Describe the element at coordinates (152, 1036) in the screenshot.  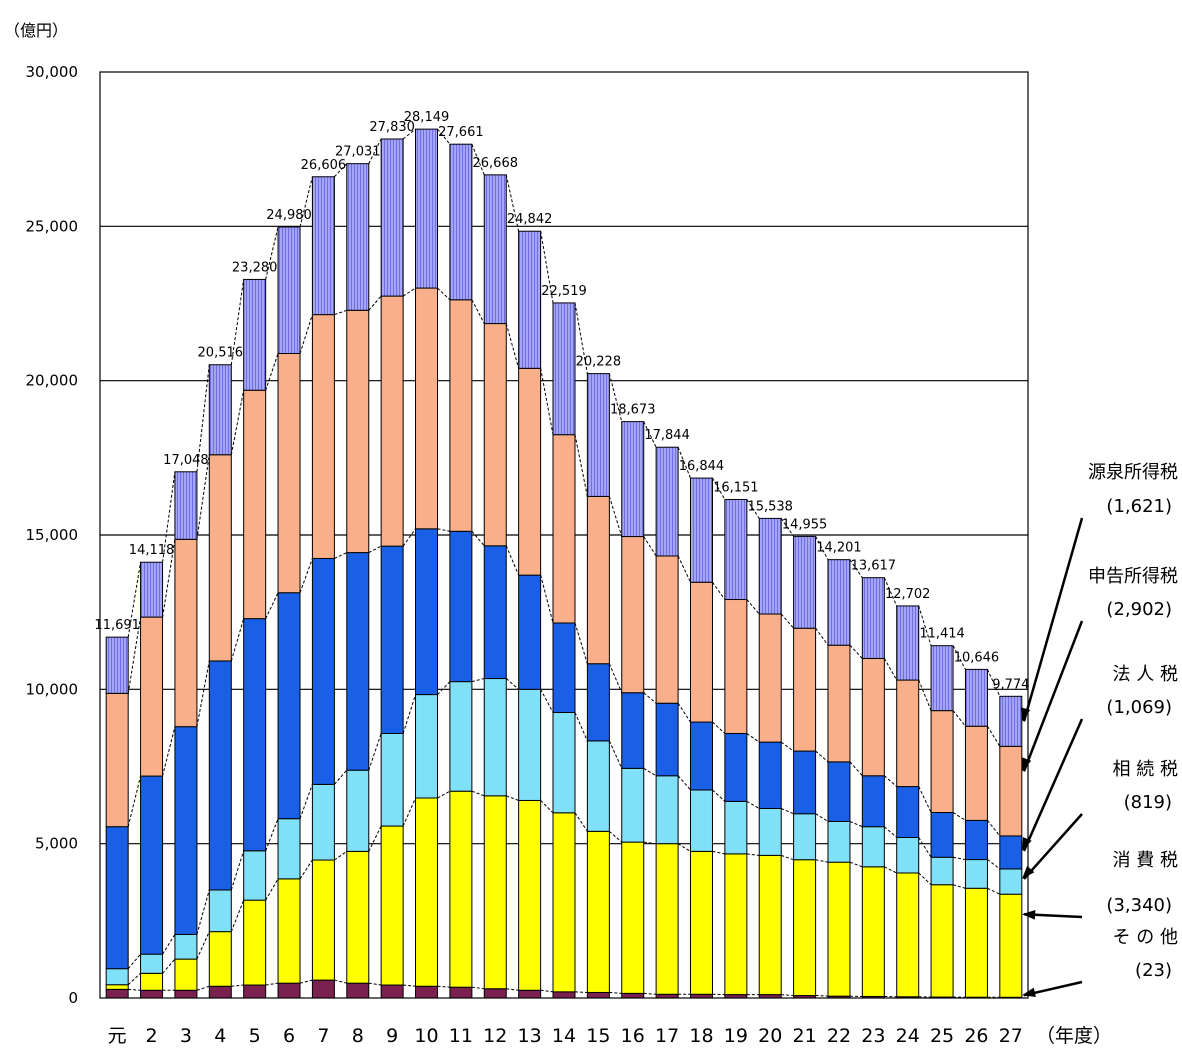
I see `x-tick-label: 2` at that location.